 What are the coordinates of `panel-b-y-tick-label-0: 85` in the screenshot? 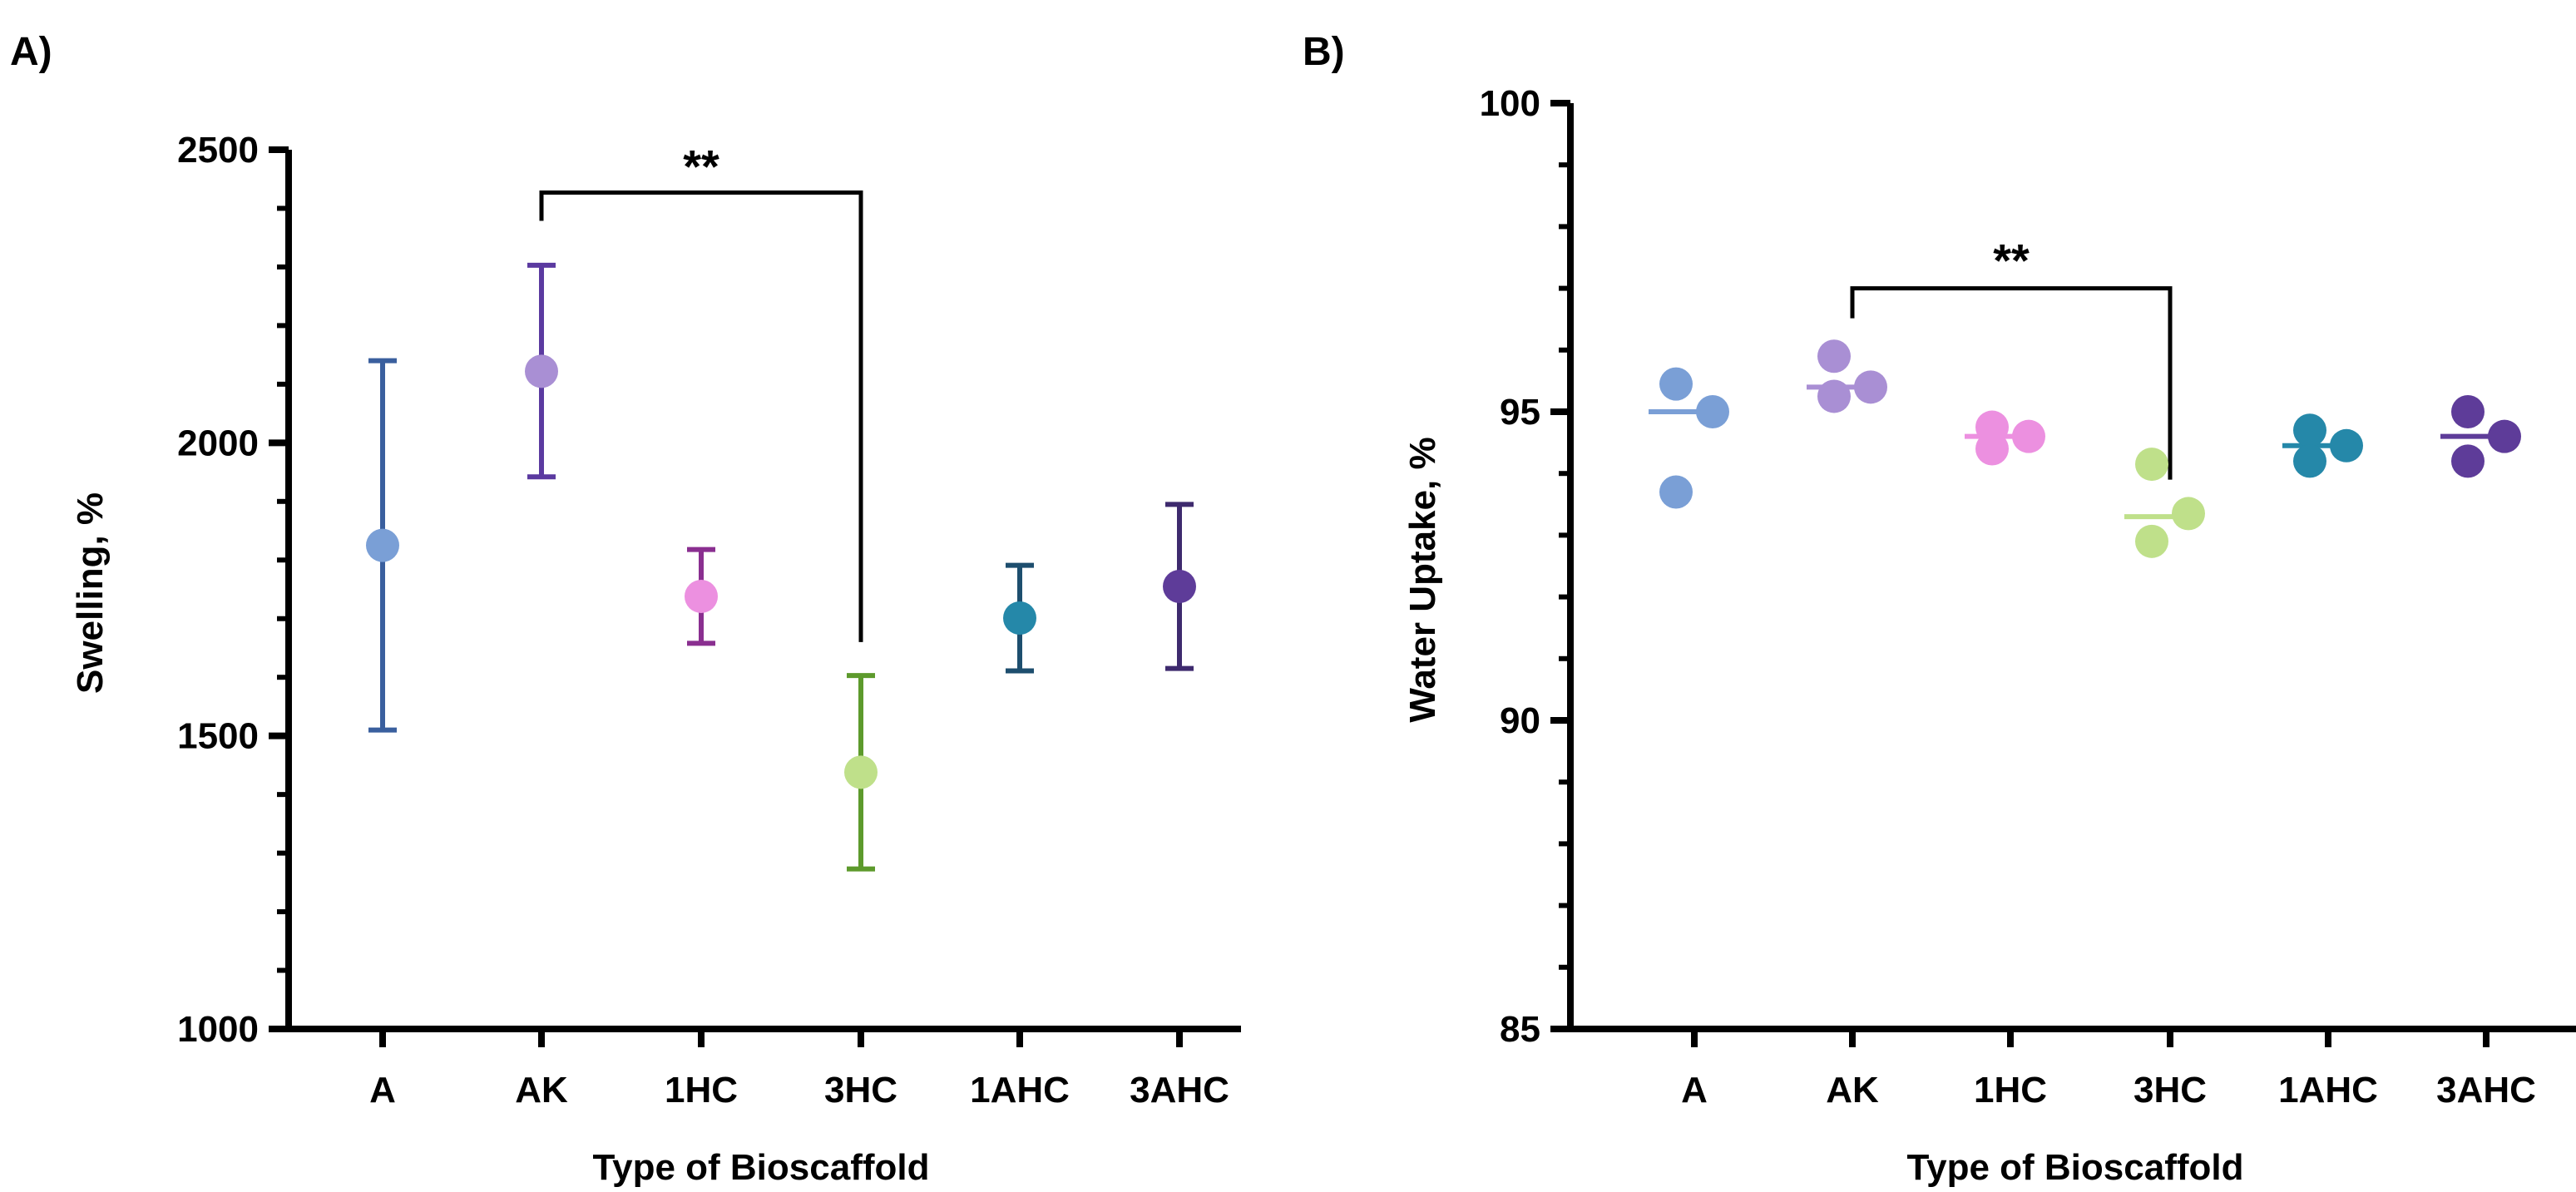 It's located at (1520, 1029).